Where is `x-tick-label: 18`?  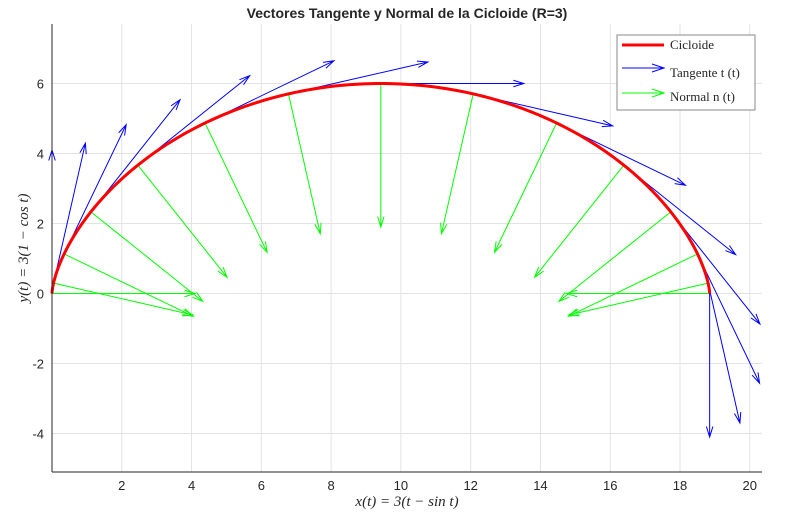
x-tick-label: 18 is located at coordinates (680, 485).